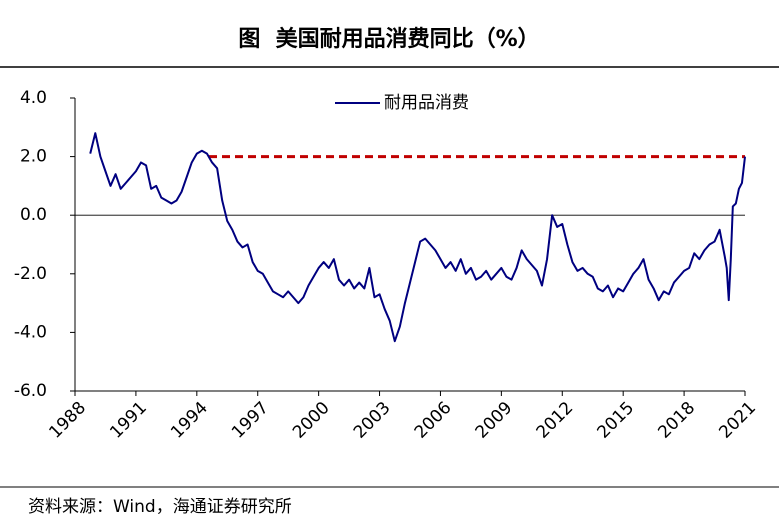  I want to click on x-tick-label: 2006, so click(433, 420).